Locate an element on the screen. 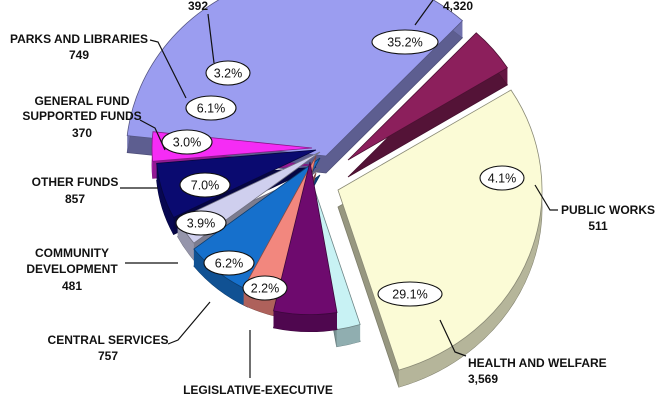 This screenshot has width=670, height=400. category-value: 481 is located at coordinates (72, 286).